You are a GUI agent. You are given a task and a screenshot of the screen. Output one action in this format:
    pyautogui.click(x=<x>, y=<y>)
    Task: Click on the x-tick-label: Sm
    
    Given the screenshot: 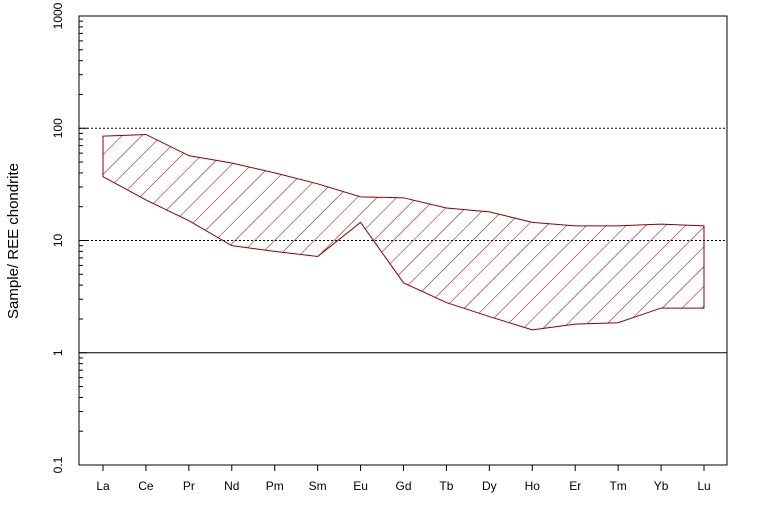 What is the action you would take?
    pyautogui.click(x=318, y=486)
    